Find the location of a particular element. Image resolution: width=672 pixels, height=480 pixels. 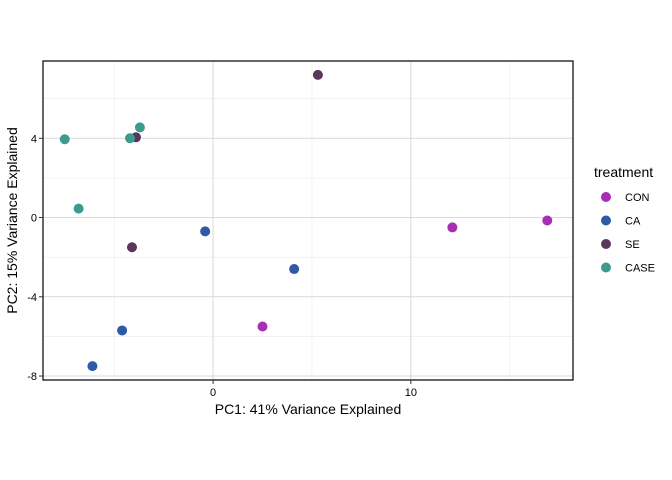

legend-key-se is located at coordinates (606, 244).